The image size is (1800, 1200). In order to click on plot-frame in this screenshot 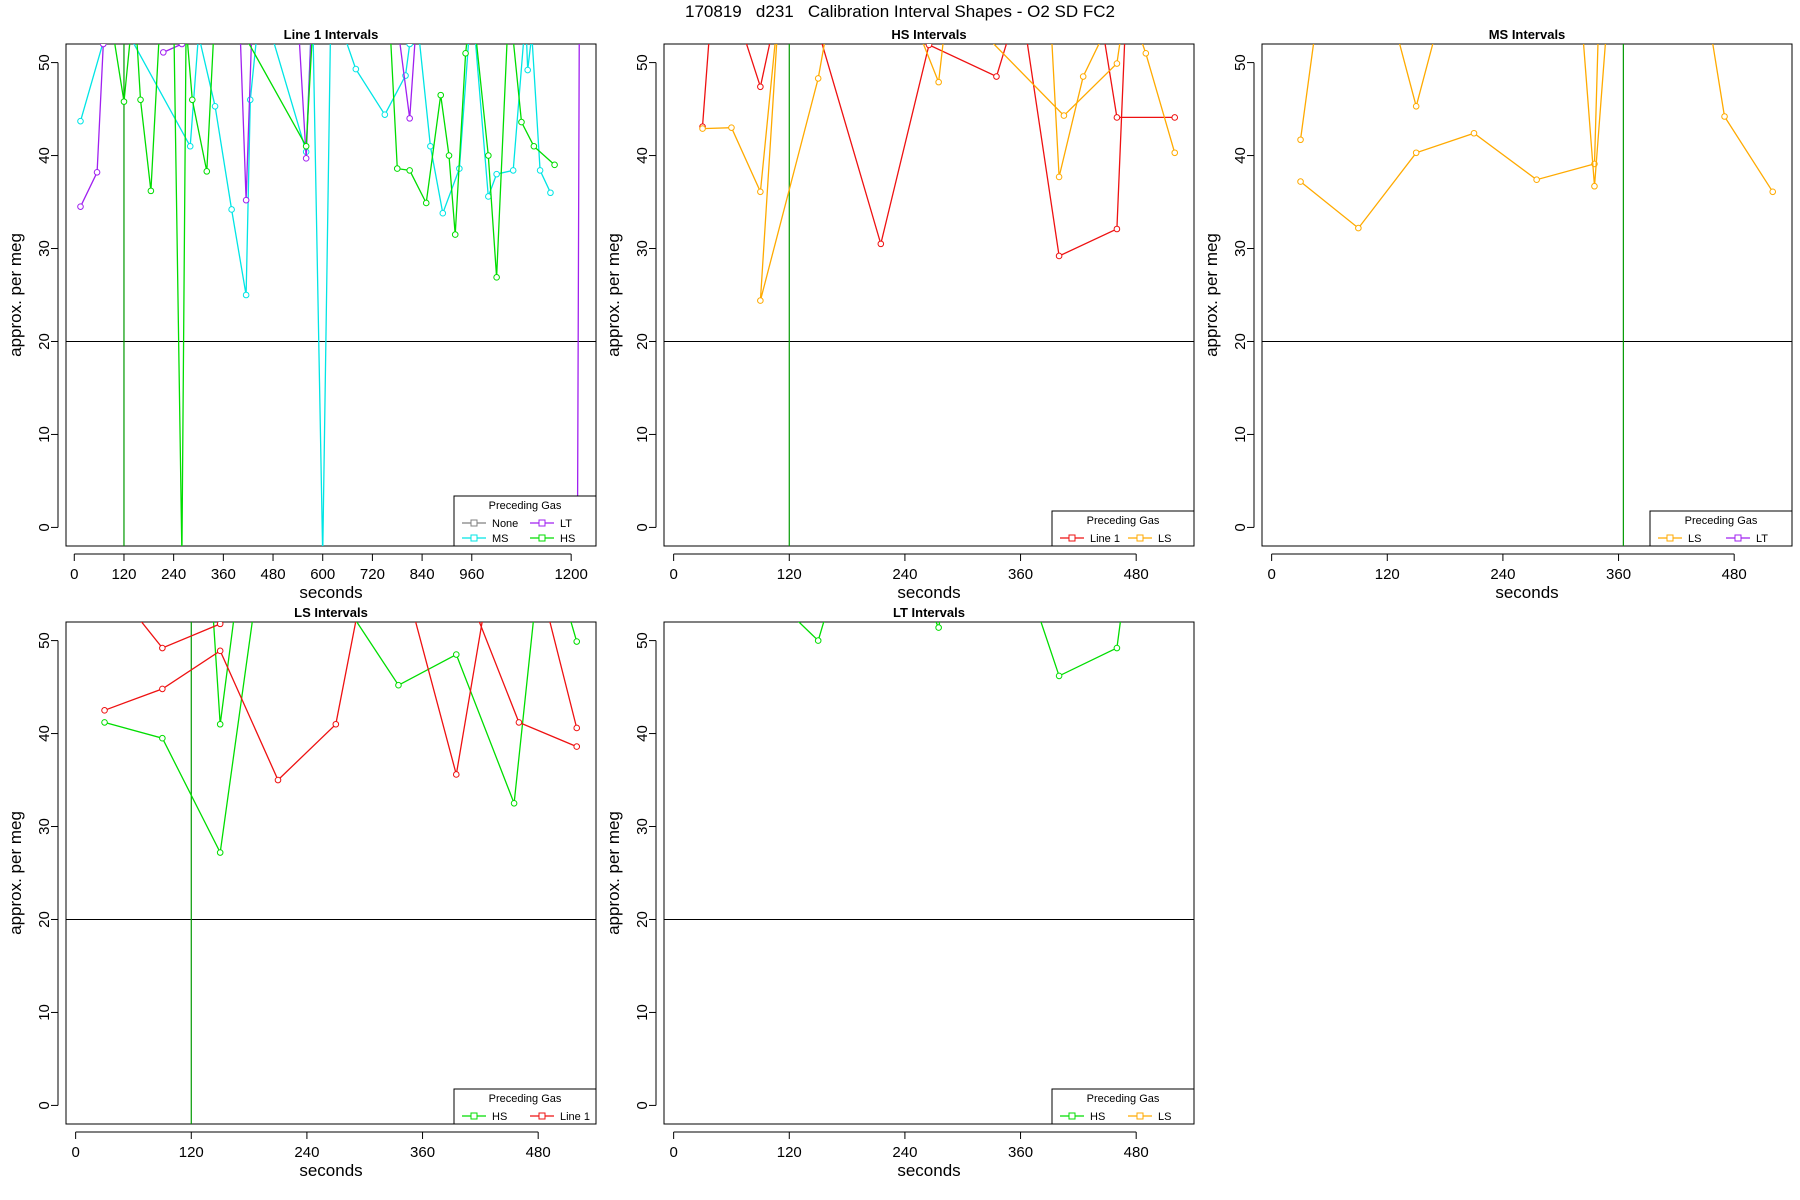, I will do `click(331, 295)`.